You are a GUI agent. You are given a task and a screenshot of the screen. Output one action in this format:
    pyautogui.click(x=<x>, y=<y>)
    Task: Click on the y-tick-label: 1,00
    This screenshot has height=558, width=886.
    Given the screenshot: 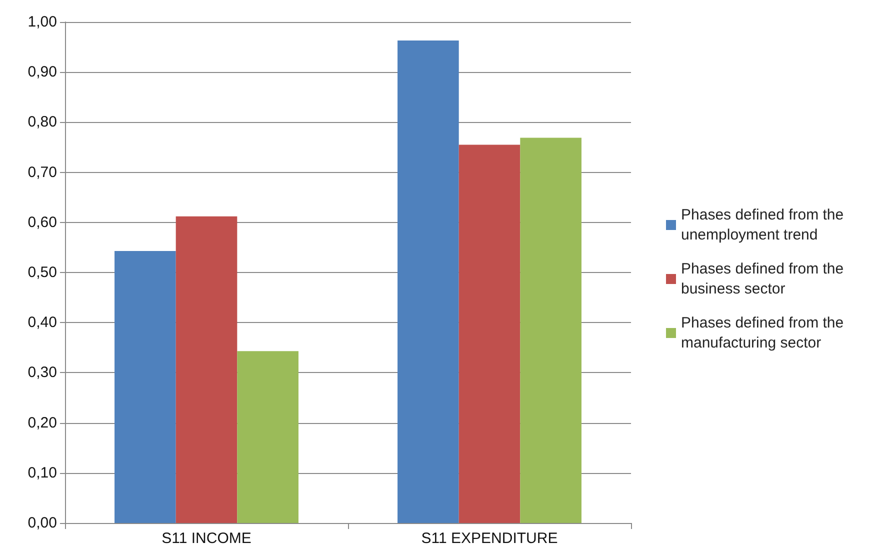 What is the action you would take?
    pyautogui.click(x=42, y=22)
    